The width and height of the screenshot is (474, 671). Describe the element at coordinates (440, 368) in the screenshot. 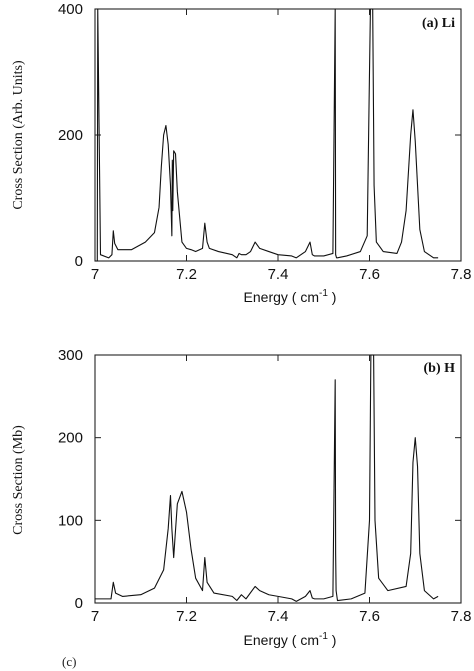

I see `panel-label: (b) H` at that location.